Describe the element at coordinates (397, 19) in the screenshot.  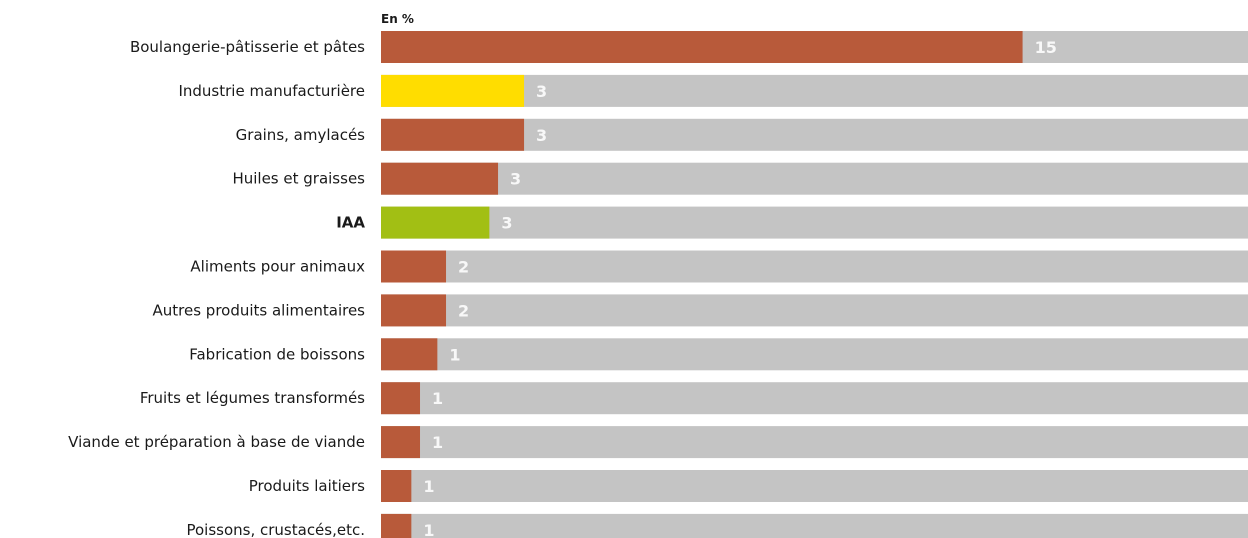
I see `unit-label: En %` at that location.